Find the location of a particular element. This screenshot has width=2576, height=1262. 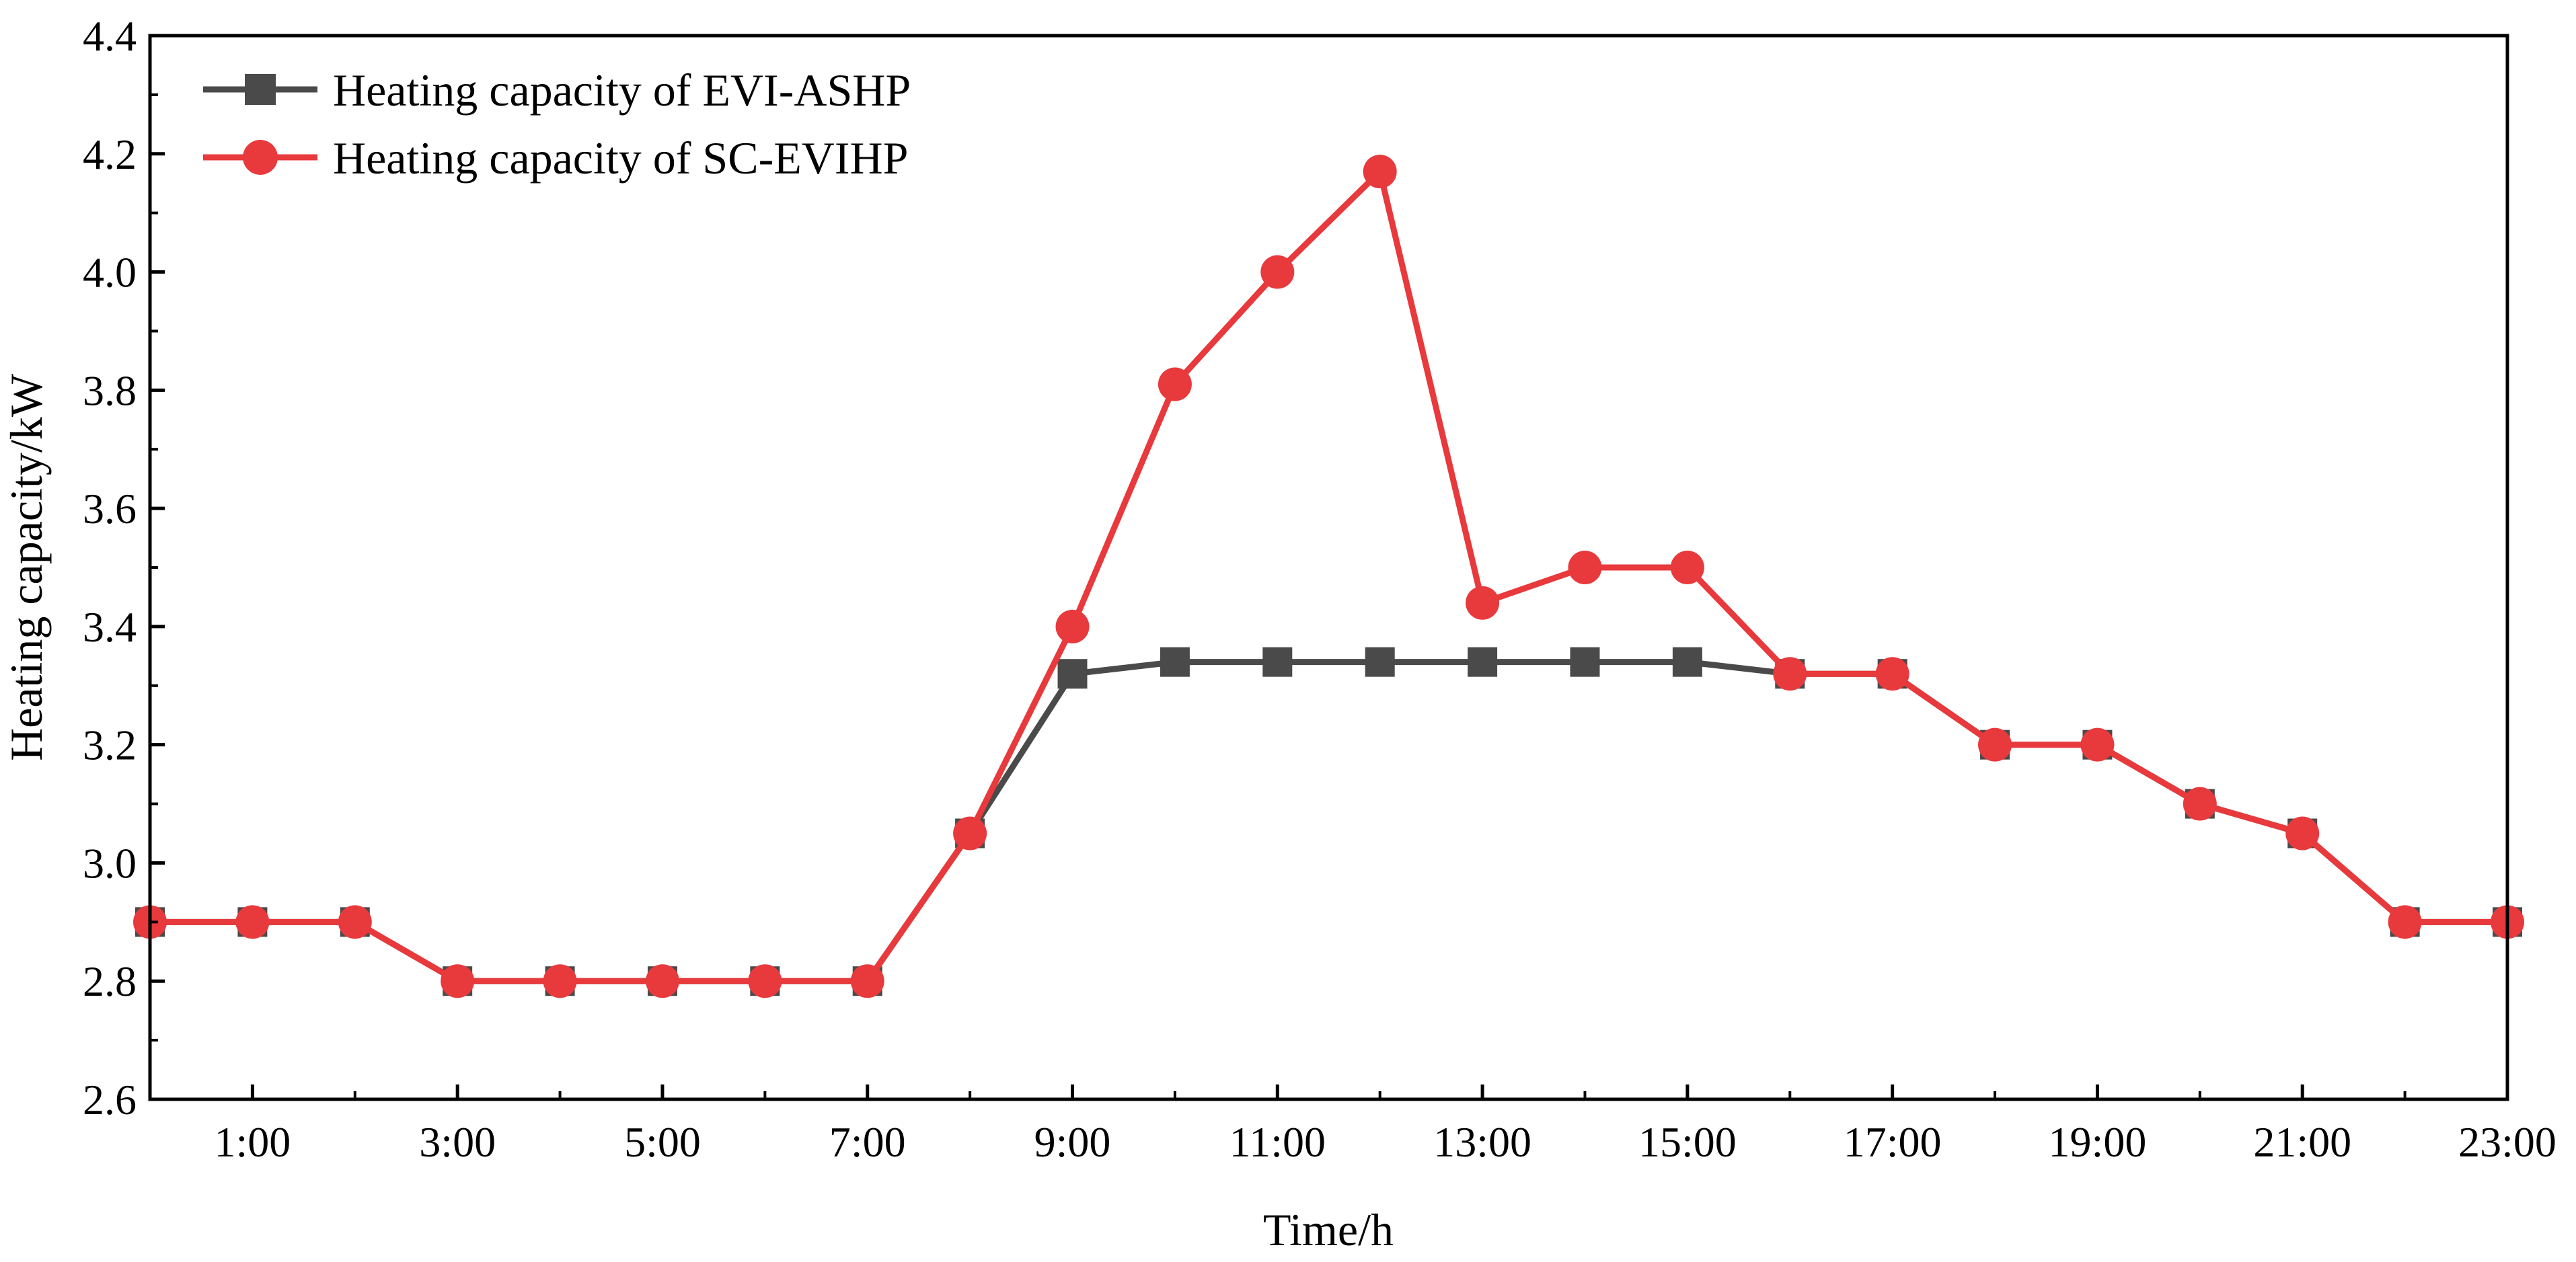

y-axis-title: Heating capacity/kW is located at coordinates (26, 567).